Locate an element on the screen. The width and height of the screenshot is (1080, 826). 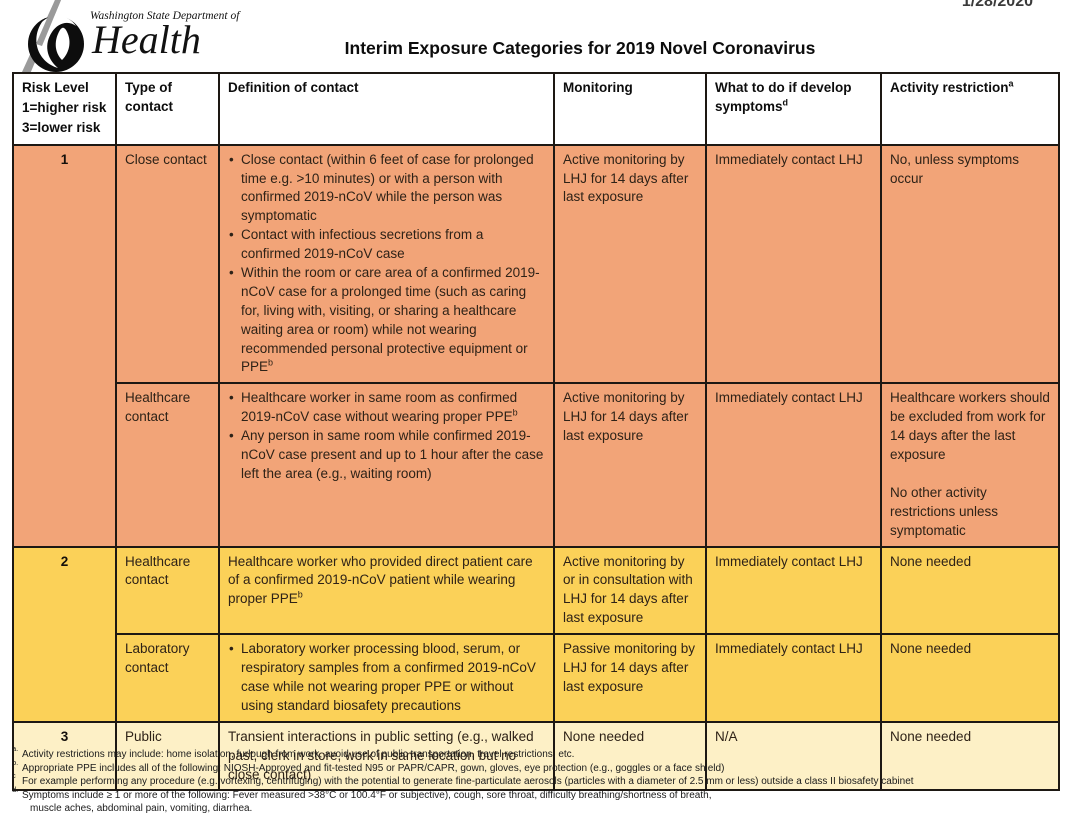
symptoms-cell: N/A is located at coordinates (793, 756).